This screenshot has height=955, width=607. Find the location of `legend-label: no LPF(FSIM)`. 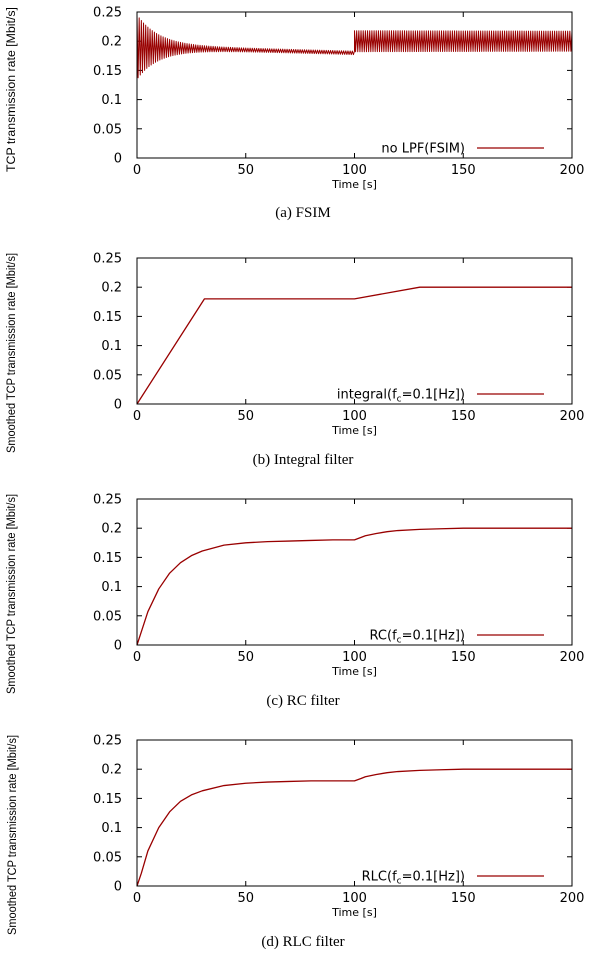

legend-label: no LPF(FSIM) is located at coordinates (423, 149).